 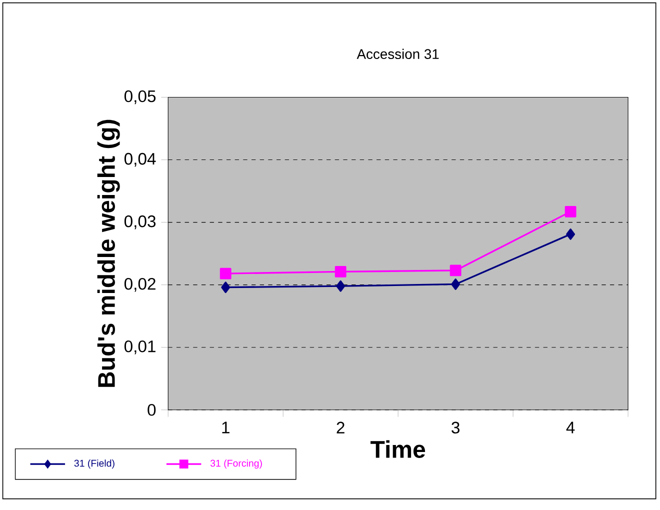 What do you see at coordinates (456, 428) in the screenshot?
I see `x-tick-label: 3` at bounding box center [456, 428].